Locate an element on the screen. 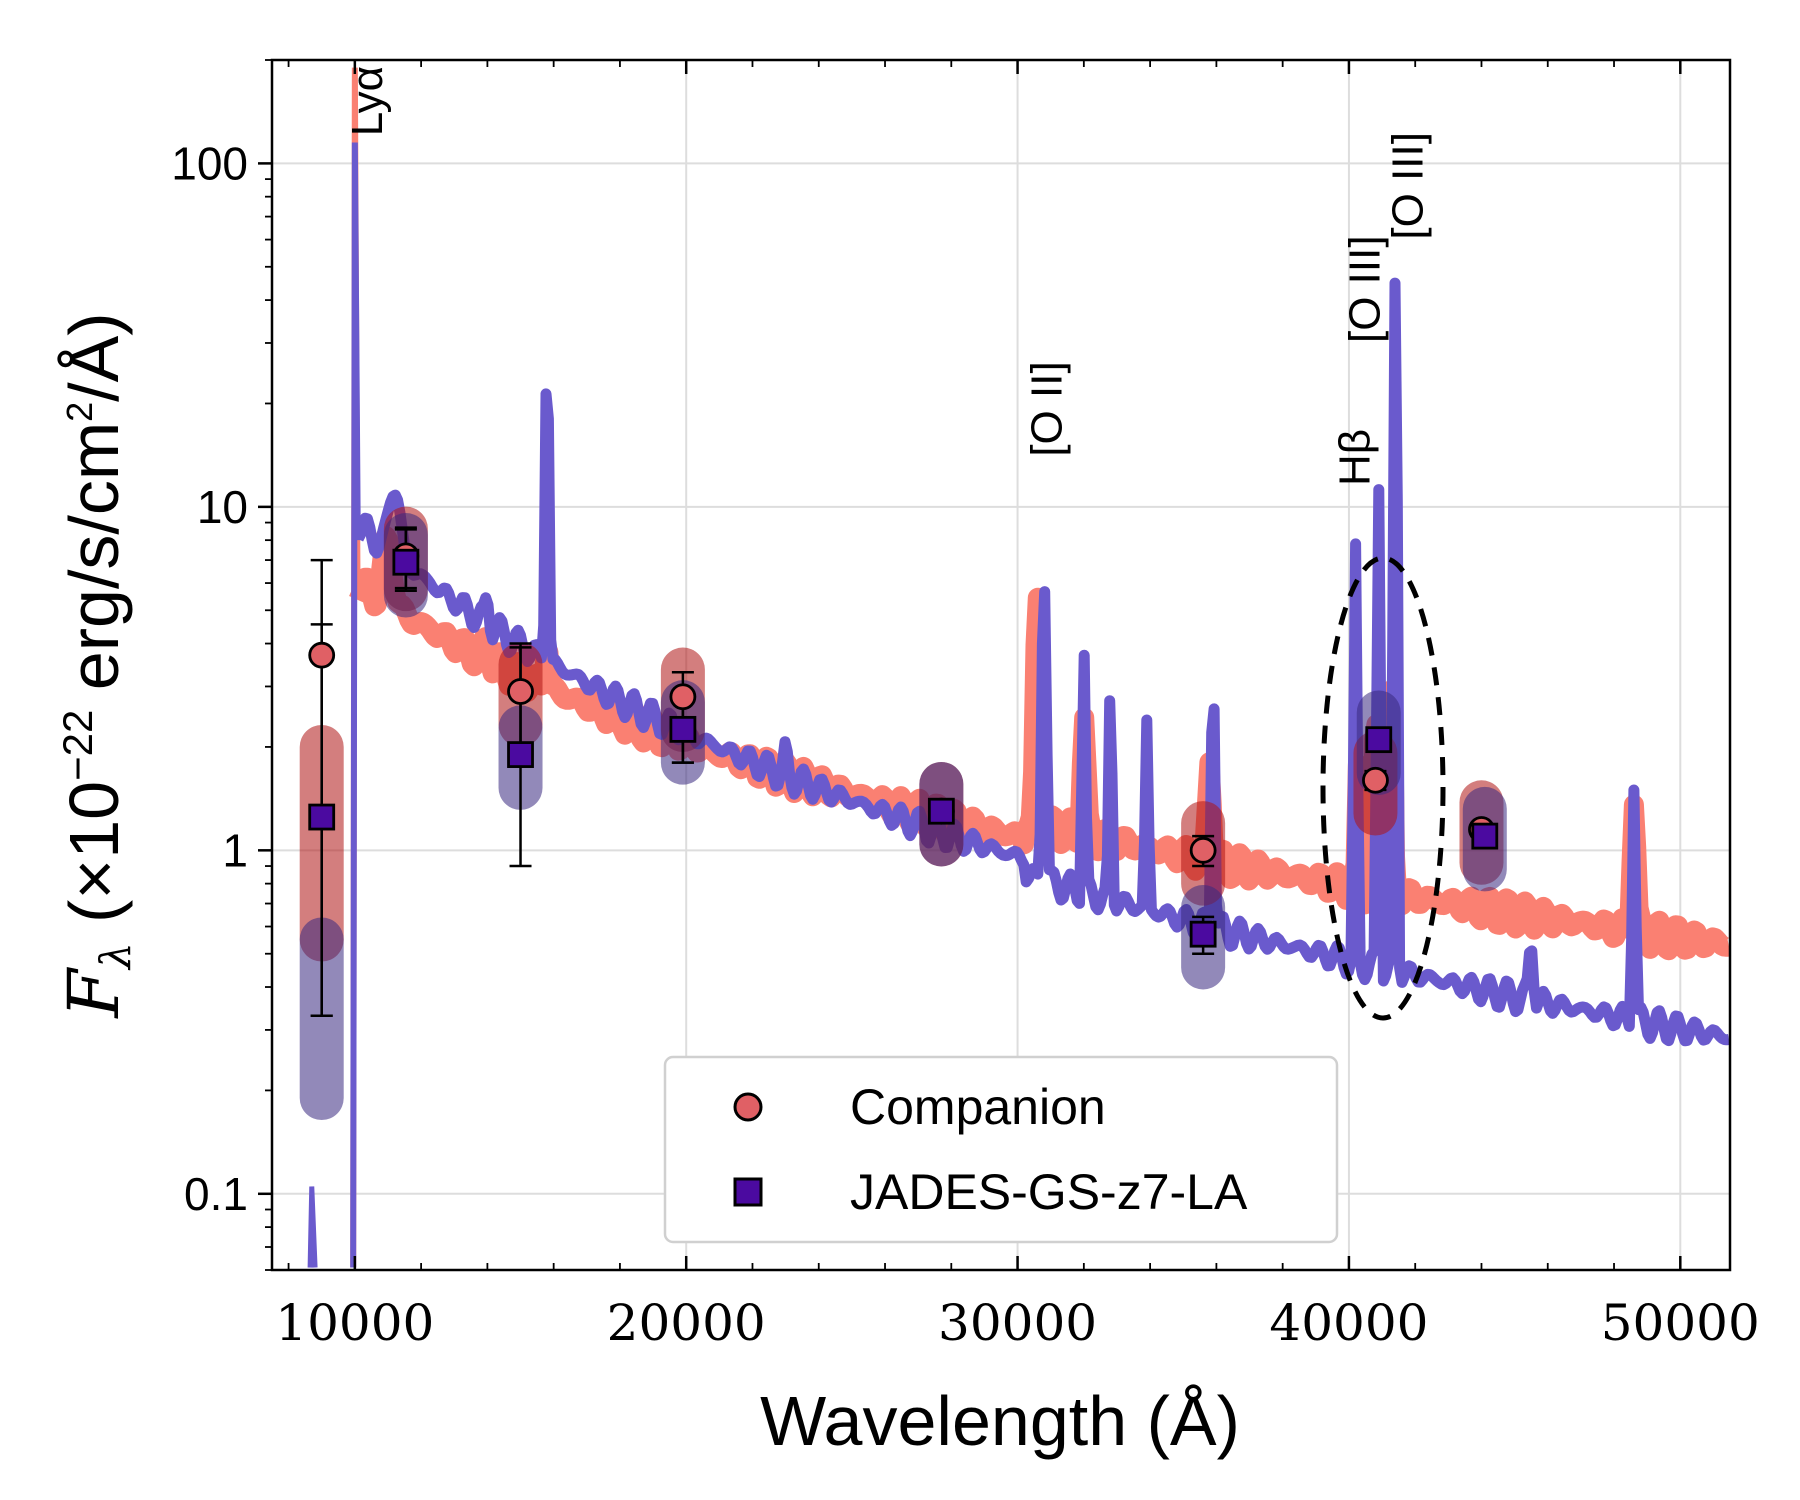  legend: Companion JADES-GS-z7-LA is located at coordinates (1001, 1149).